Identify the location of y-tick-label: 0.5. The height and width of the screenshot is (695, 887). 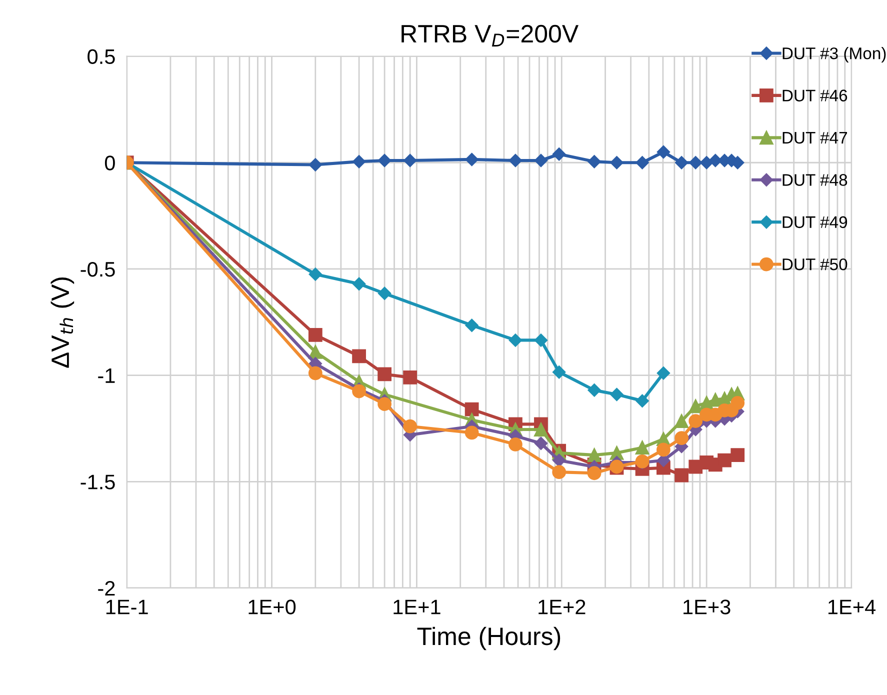
(101, 56).